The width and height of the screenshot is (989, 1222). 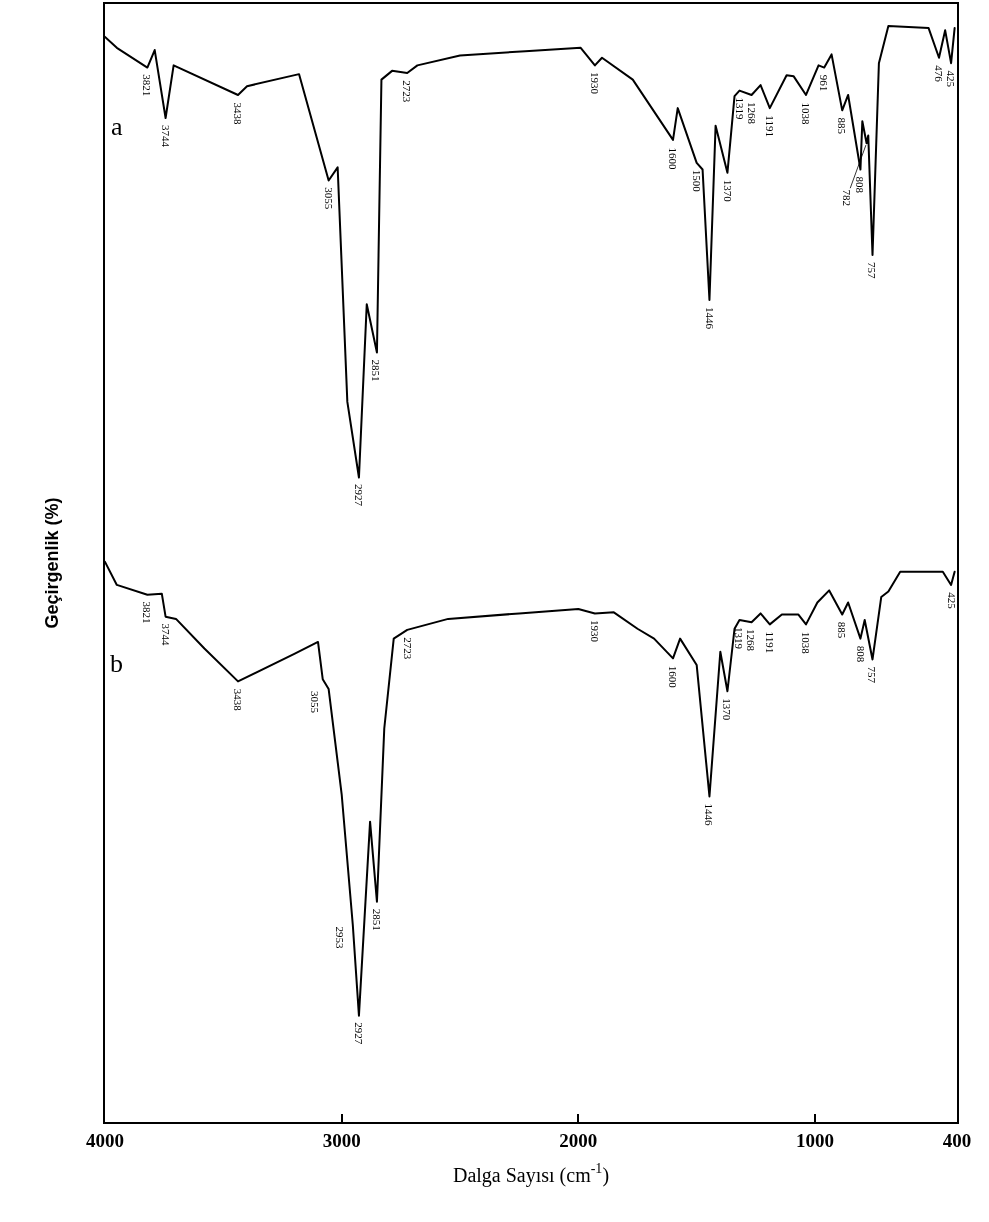 What do you see at coordinates (531, 1174) in the screenshot?
I see `x-axis-title: Dalga Sayısı (cm$^{-1}$)` at bounding box center [531, 1174].